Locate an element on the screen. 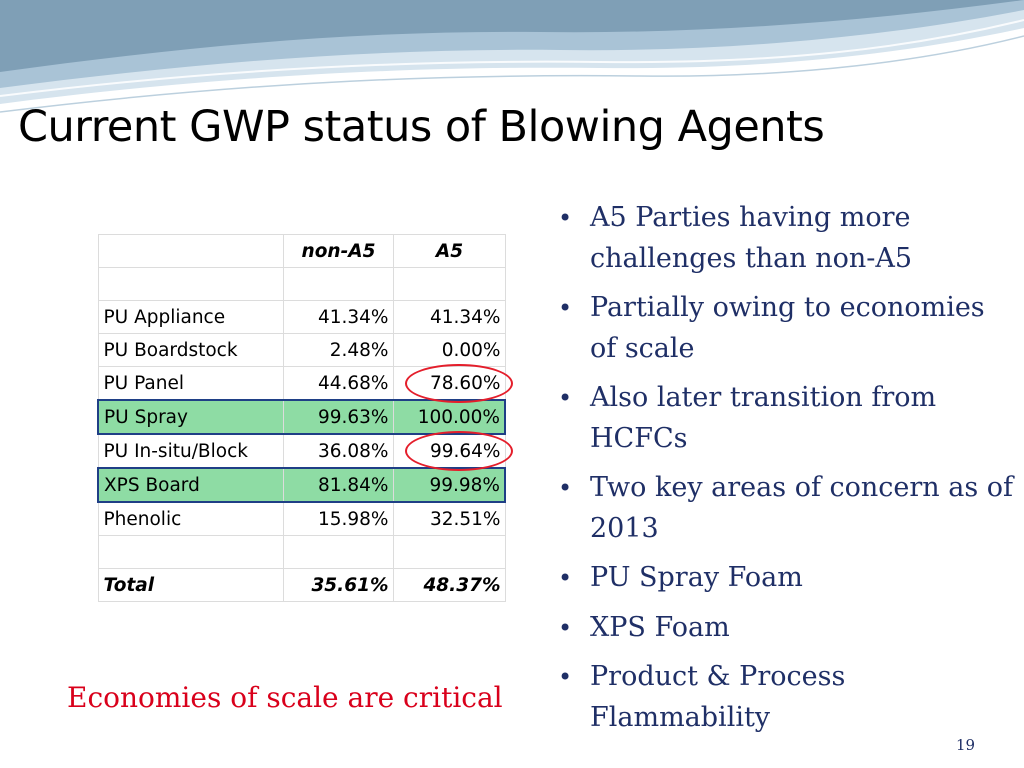 The width and height of the screenshot is (1024, 768). page-number: 19 is located at coordinates (966, 745).